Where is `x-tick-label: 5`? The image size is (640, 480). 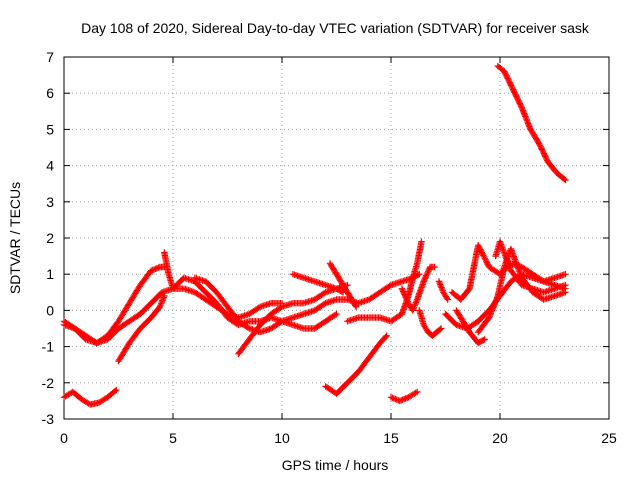
x-tick-label: 5 is located at coordinates (173, 438).